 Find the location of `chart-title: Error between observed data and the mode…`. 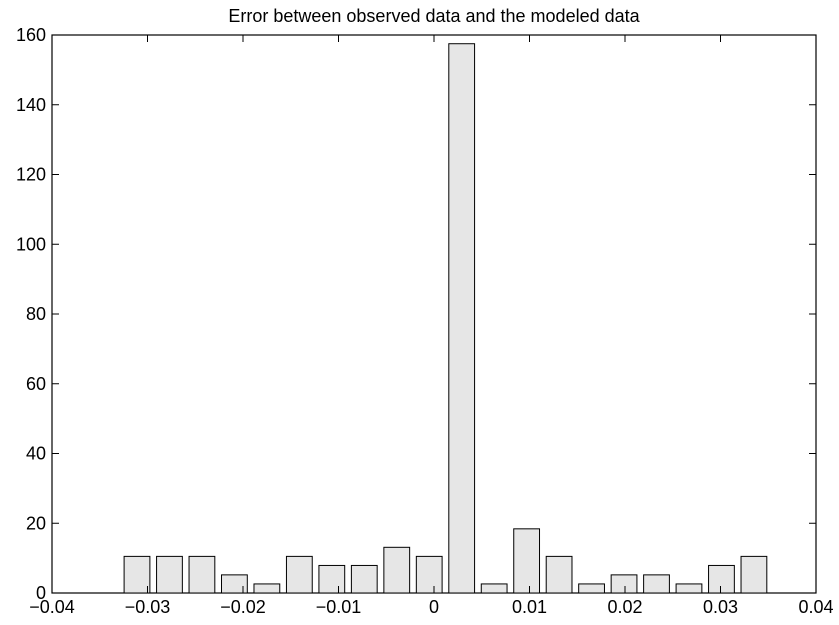

chart-title: Error between observed data and the mode… is located at coordinates (434, 16).